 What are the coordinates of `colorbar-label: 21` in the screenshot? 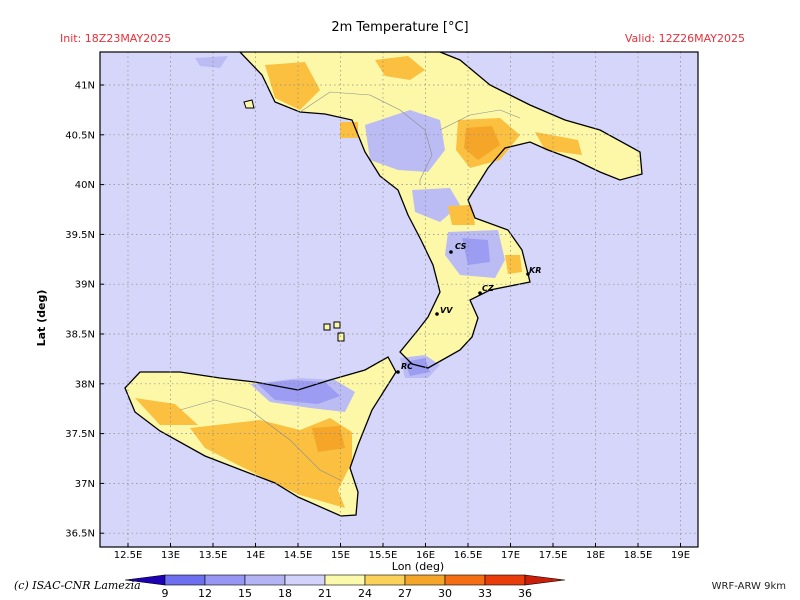 It's located at (325, 593).